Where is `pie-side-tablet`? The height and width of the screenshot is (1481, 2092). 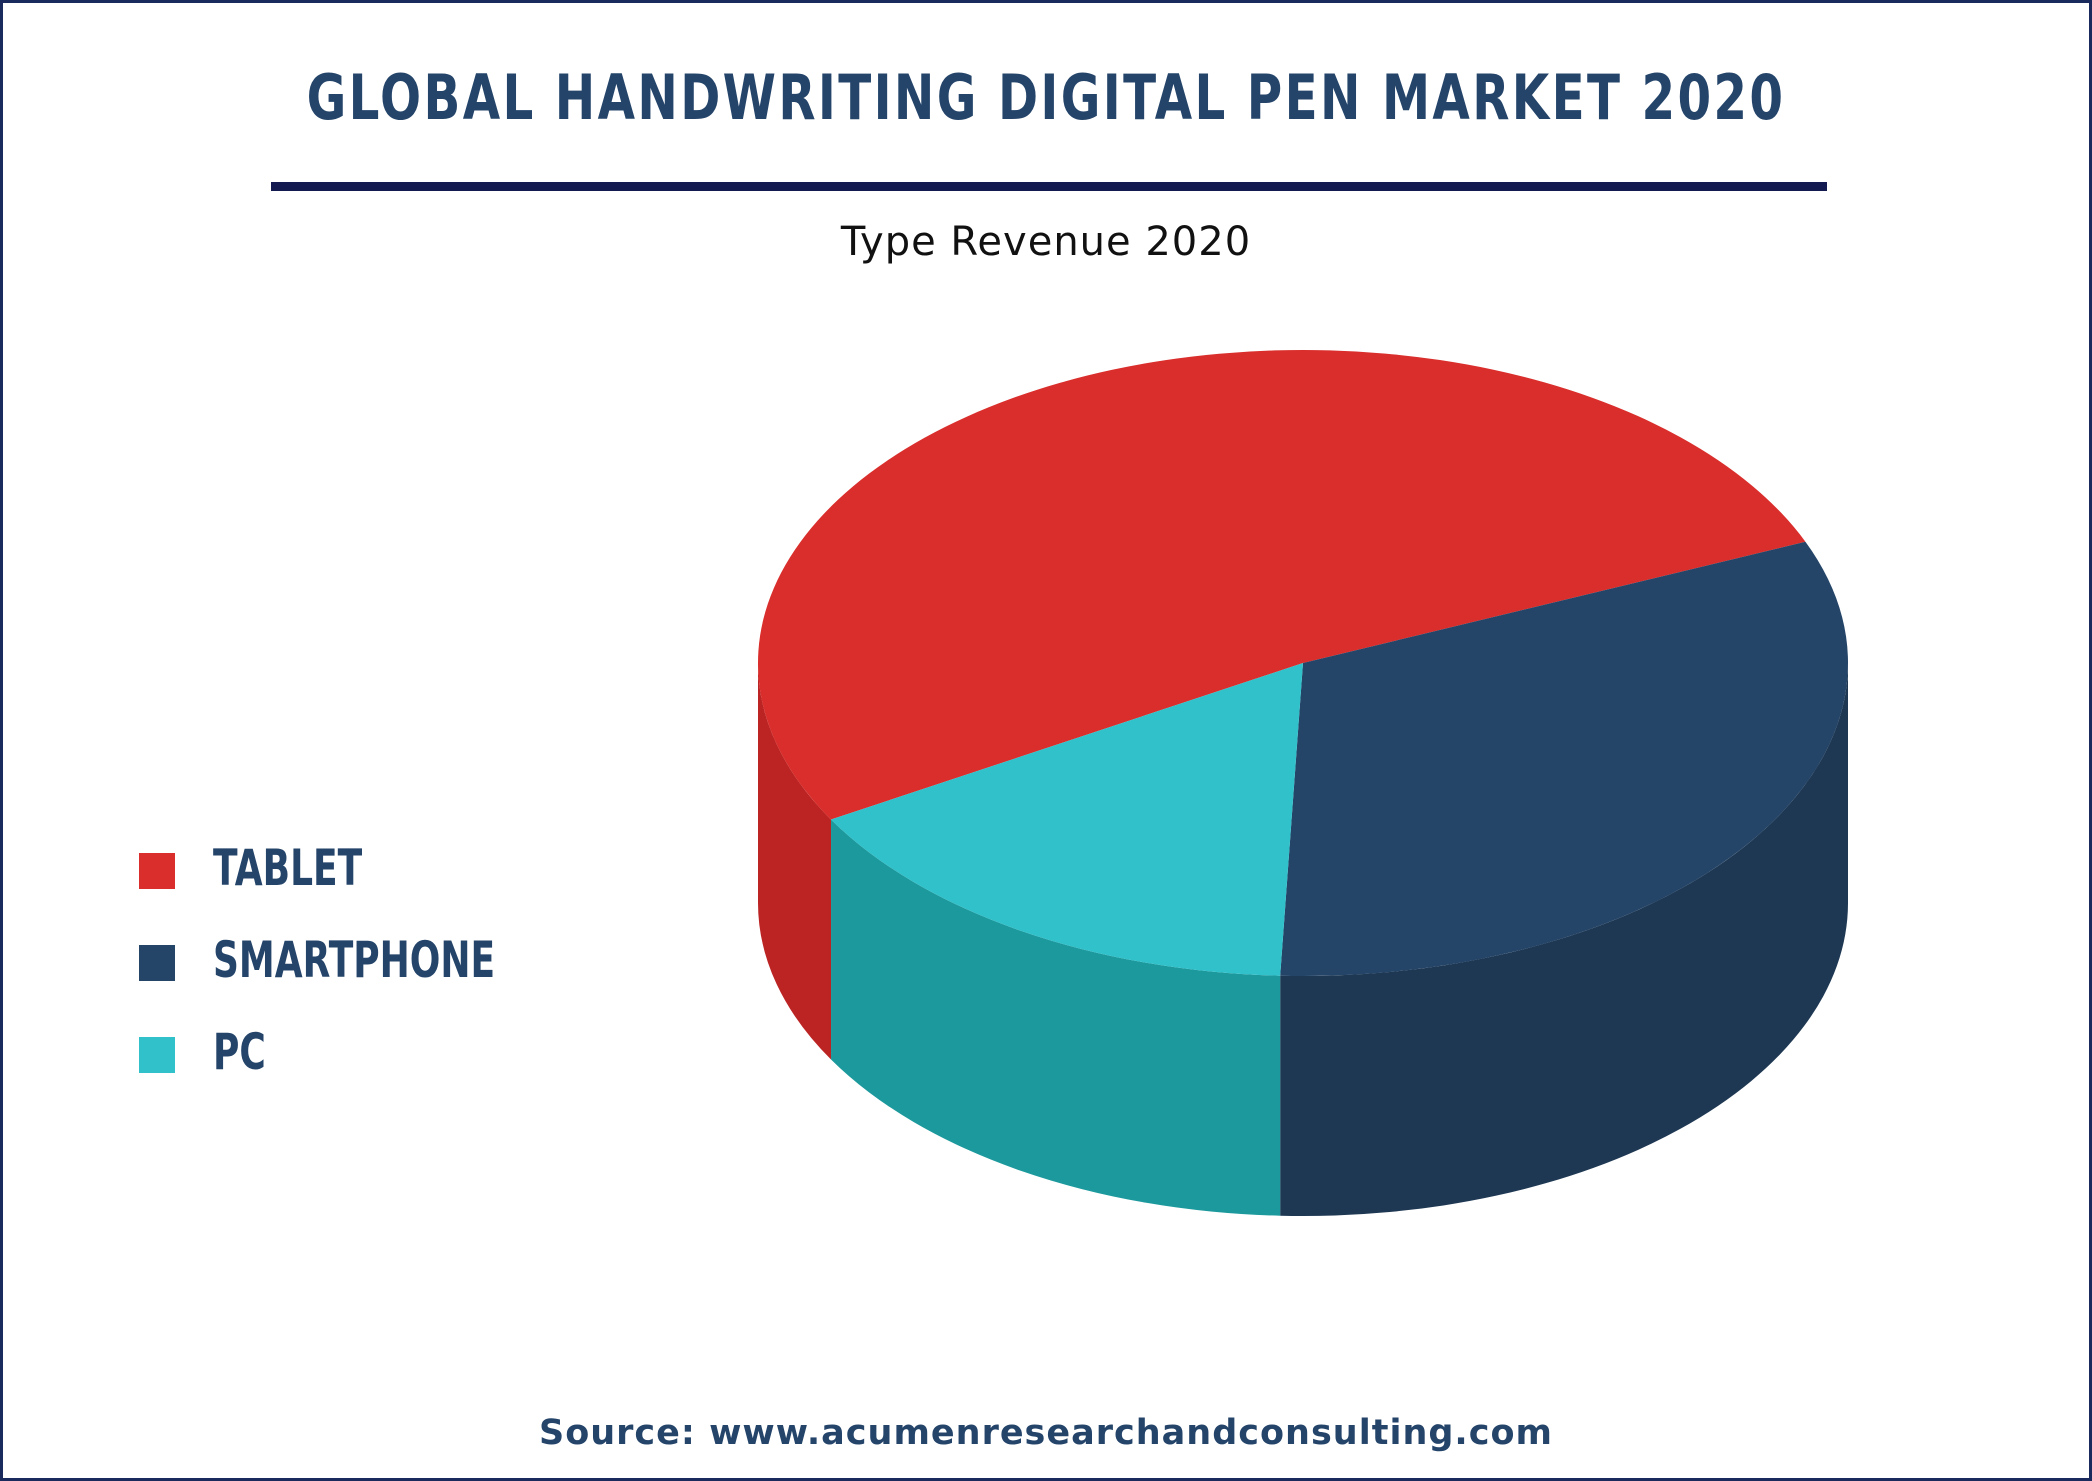 pie-side-tablet is located at coordinates (795, 861).